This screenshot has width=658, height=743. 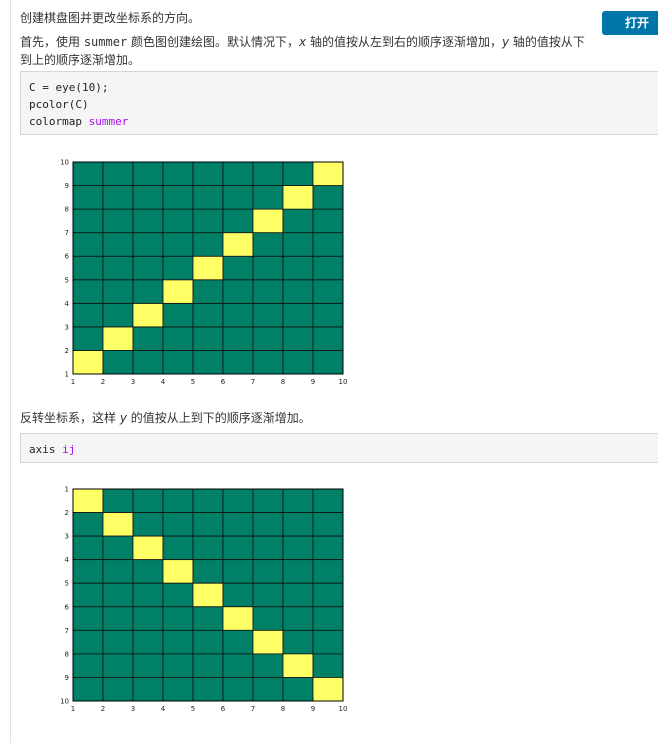 What do you see at coordinates (80, 60) in the screenshot?
I see `intro-text-5: 到上的顺序逐渐增加。` at bounding box center [80, 60].